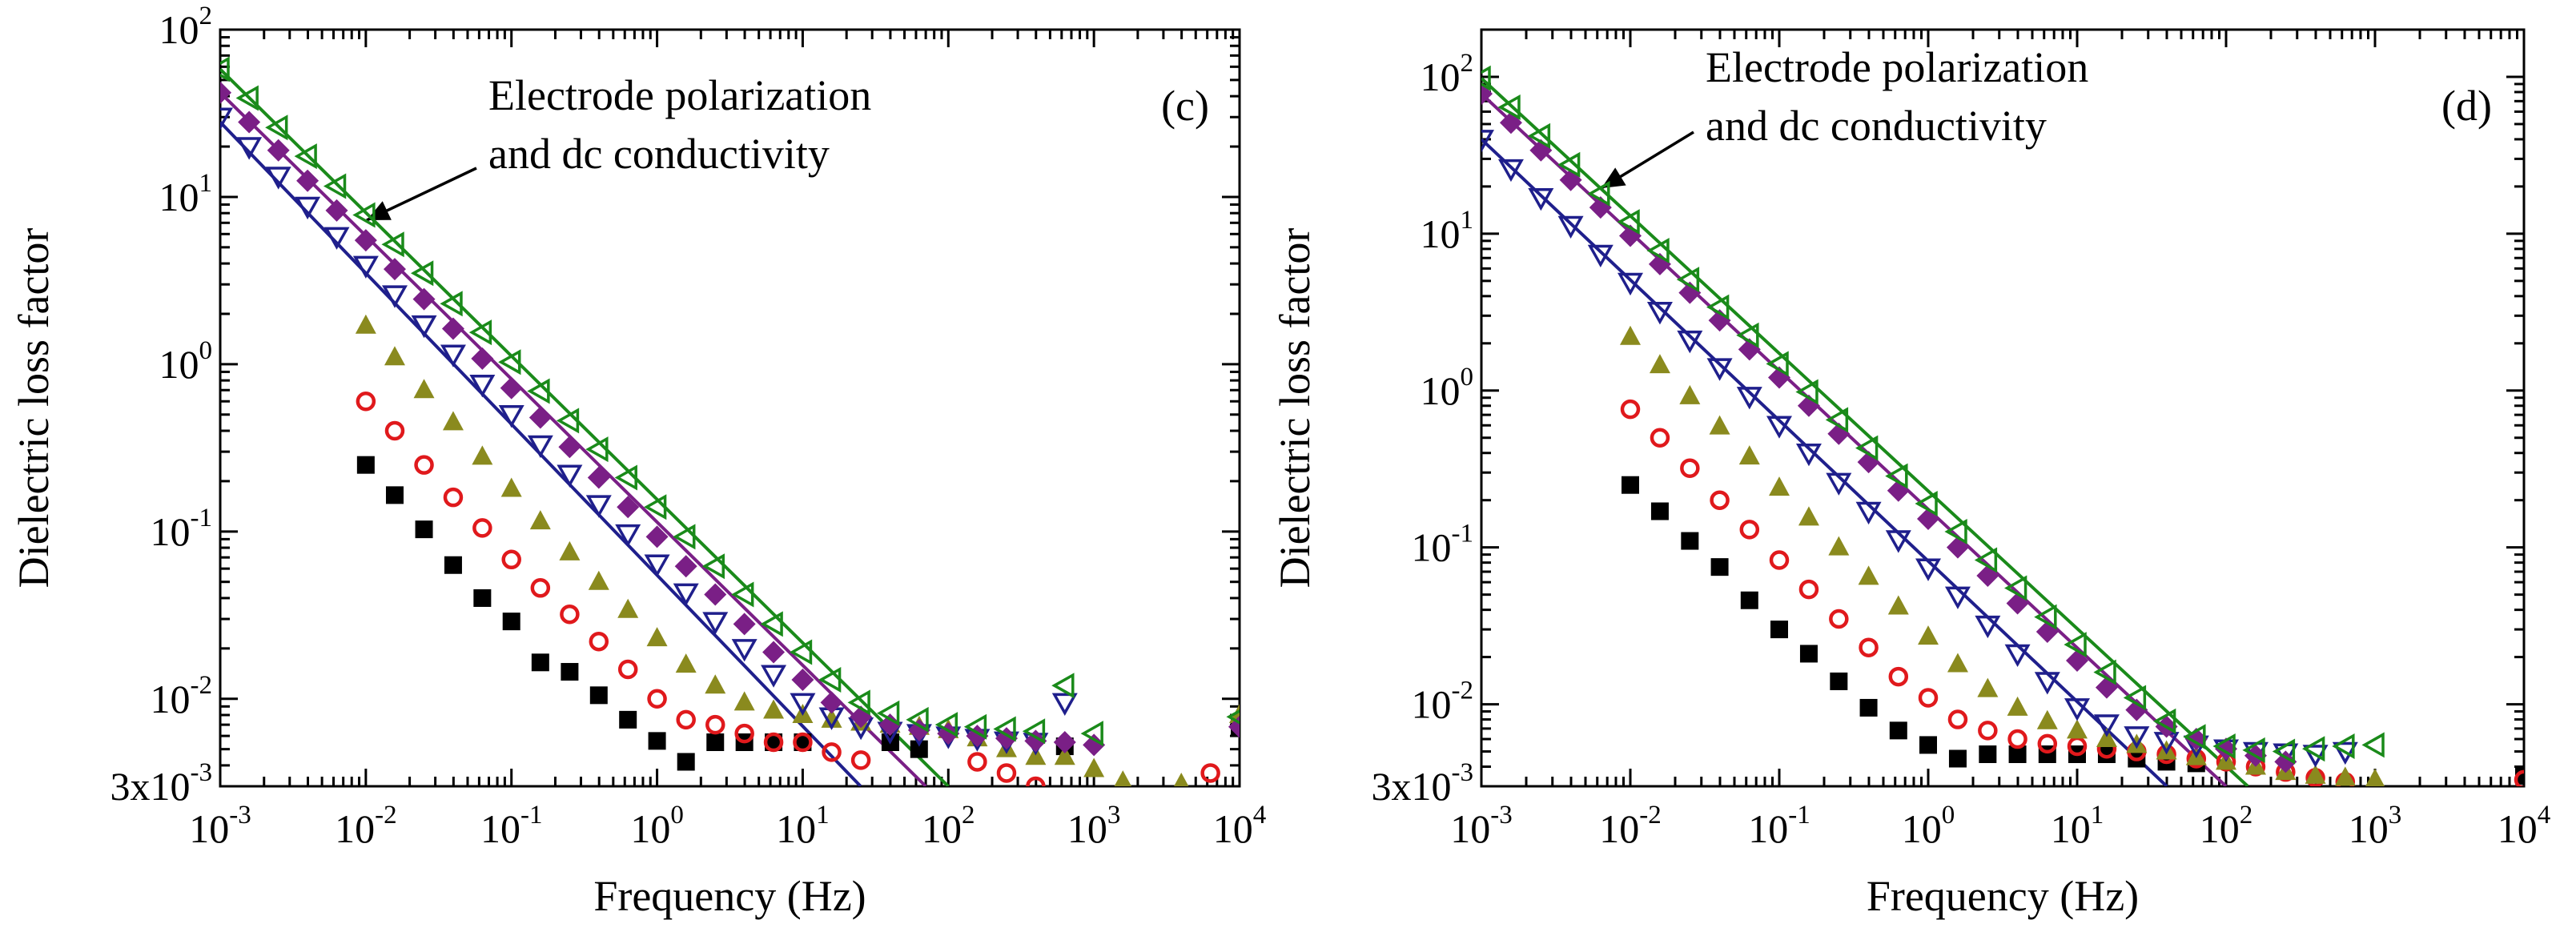 The width and height of the screenshot is (2576, 936). Describe the element at coordinates (2226, 826) in the screenshot. I see `x-tick-label: 10²` at that location.